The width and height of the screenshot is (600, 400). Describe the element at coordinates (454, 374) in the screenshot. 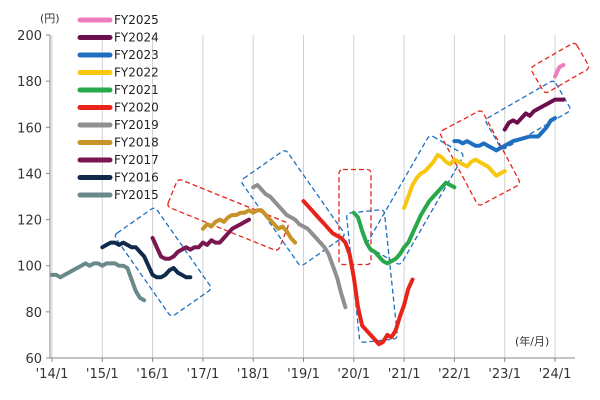

I see `x-tick-label: '22/1` at that location.